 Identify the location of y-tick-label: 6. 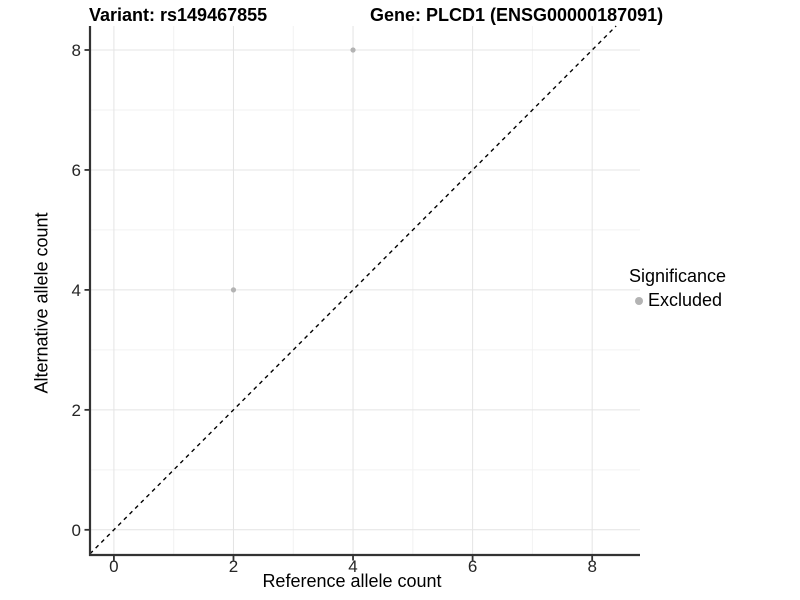
(76, 170).